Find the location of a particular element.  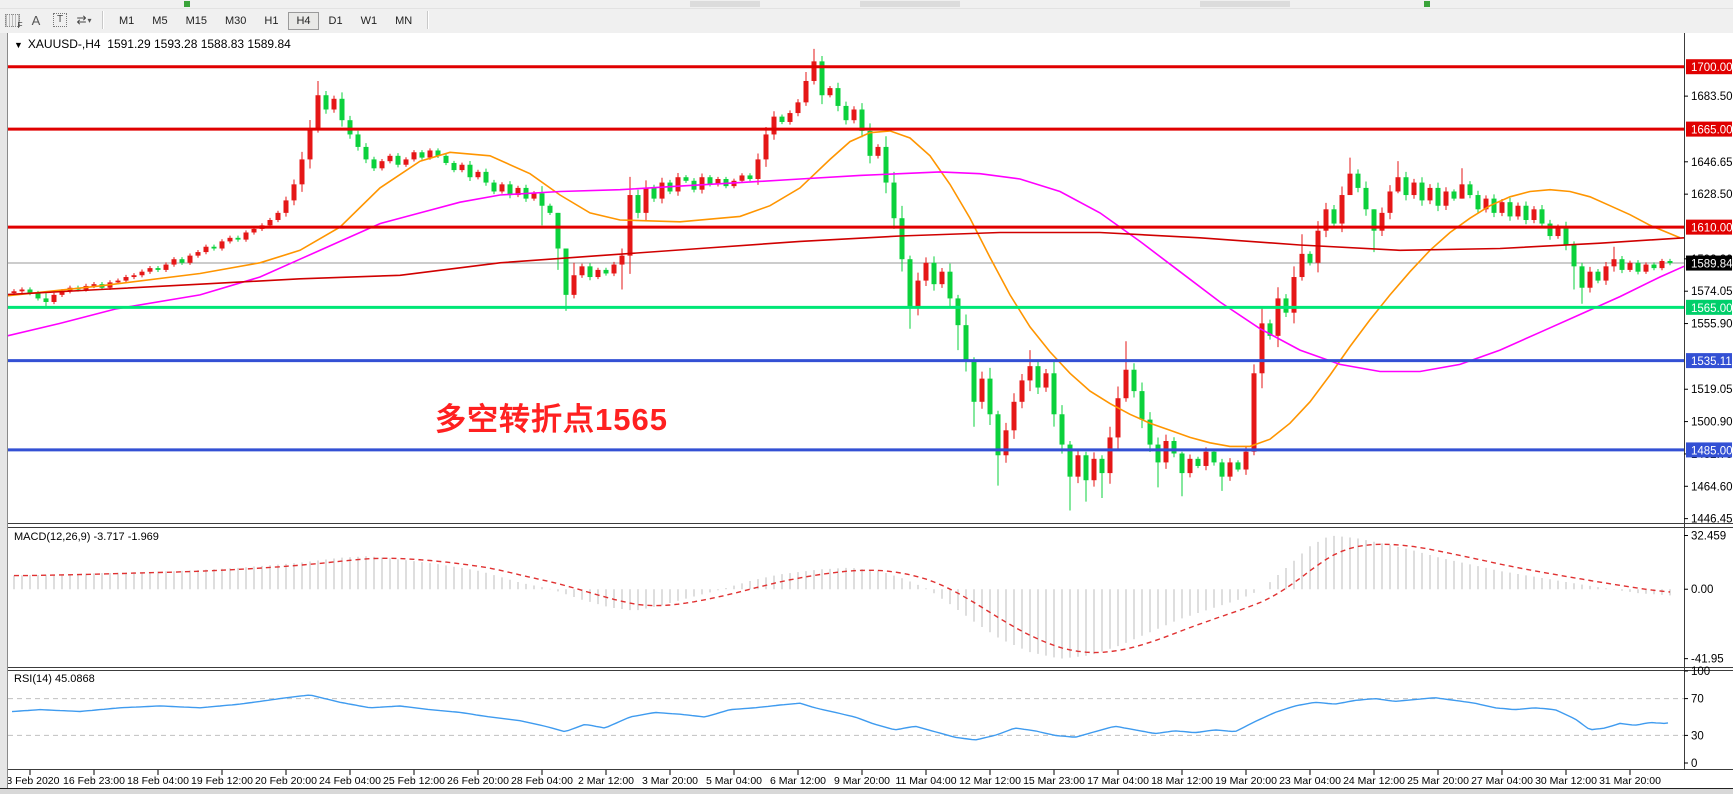

timeframe-button-h1: H1 is located at coordinates (271, 21).